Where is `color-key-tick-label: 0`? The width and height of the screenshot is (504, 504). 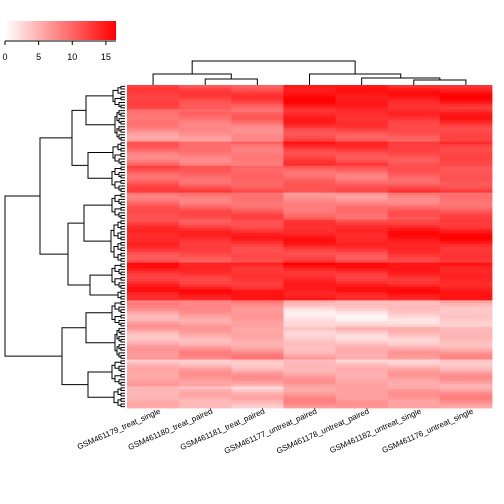 color-key-tick-label: 0 is located at coordinates (4, 57).